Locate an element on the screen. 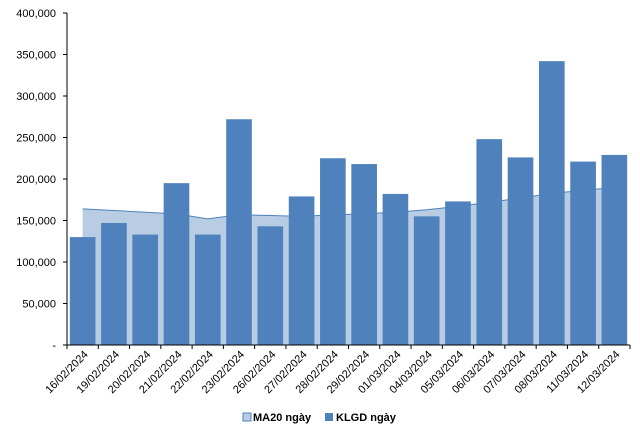  legend-label-ma20: MA20 ngày is located at coordinates (282, 418).